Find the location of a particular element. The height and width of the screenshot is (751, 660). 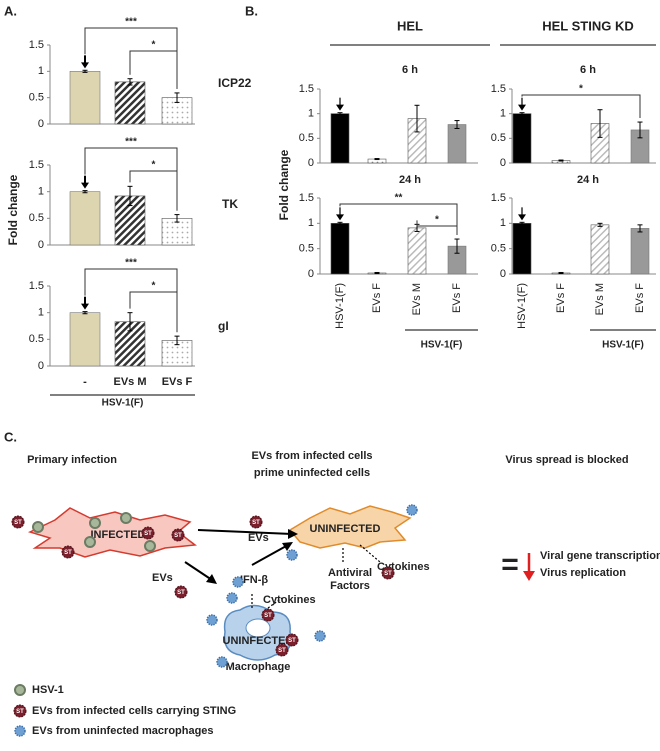

x-tick-label: - is located at coordinates (85, 382).